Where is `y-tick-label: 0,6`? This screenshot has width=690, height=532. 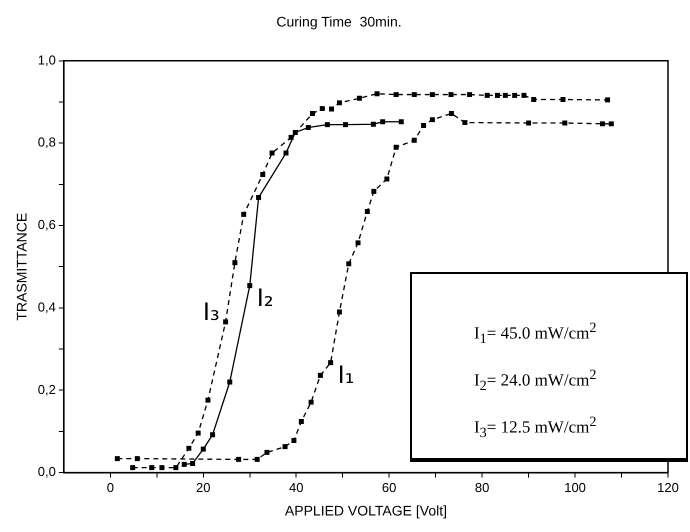
y-tick-label: 0,6 is located at coordinates (47, 224).